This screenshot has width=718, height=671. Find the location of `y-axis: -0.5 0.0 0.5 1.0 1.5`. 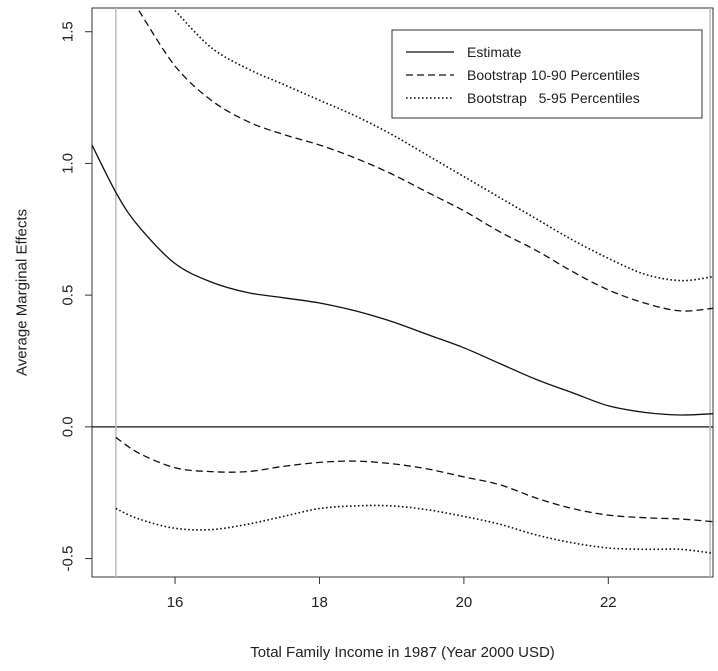

y-axis: -0.5 0.0 0.5 1.0 1.5 is located at coordinates (76, 296).